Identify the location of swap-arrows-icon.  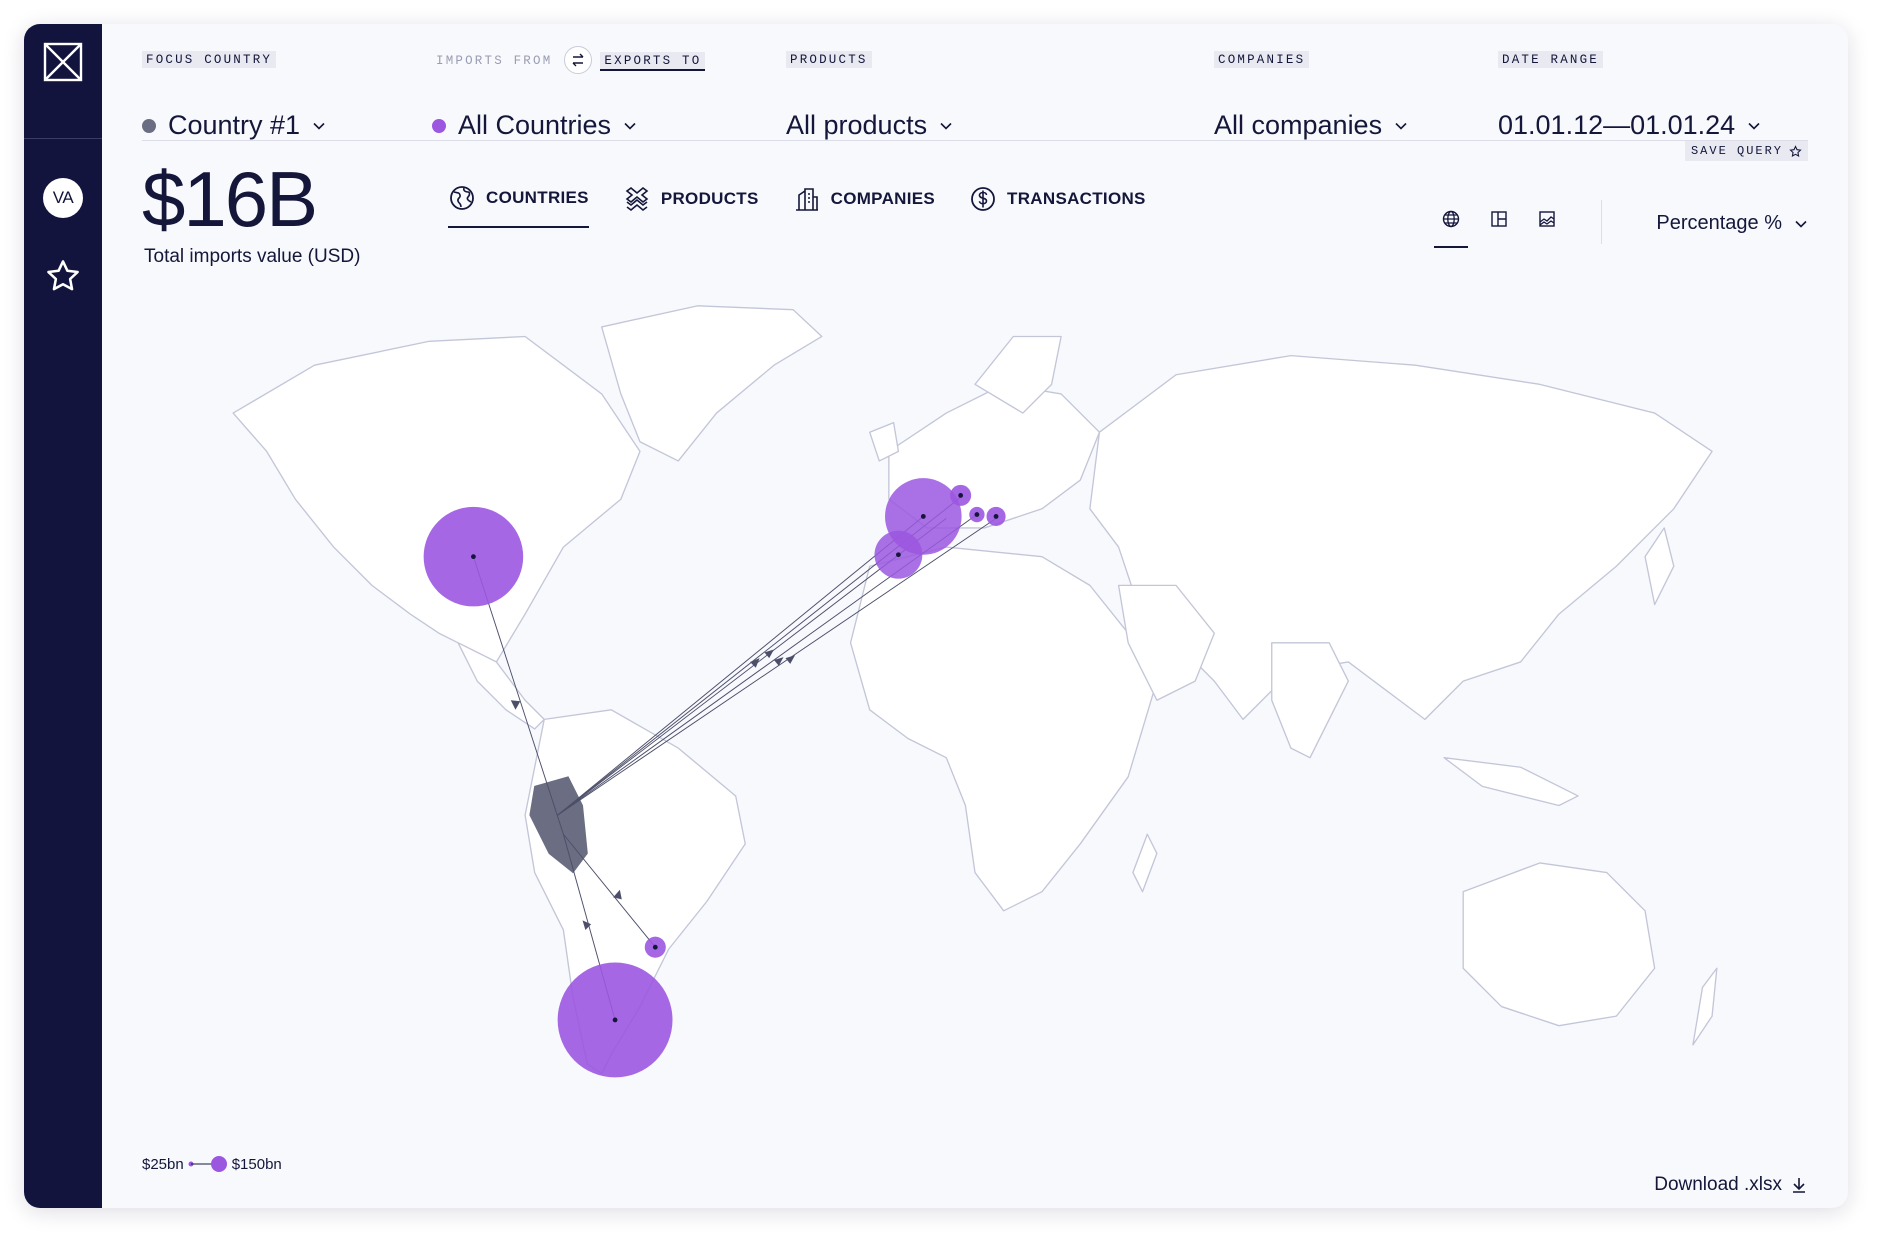
(578, 60).